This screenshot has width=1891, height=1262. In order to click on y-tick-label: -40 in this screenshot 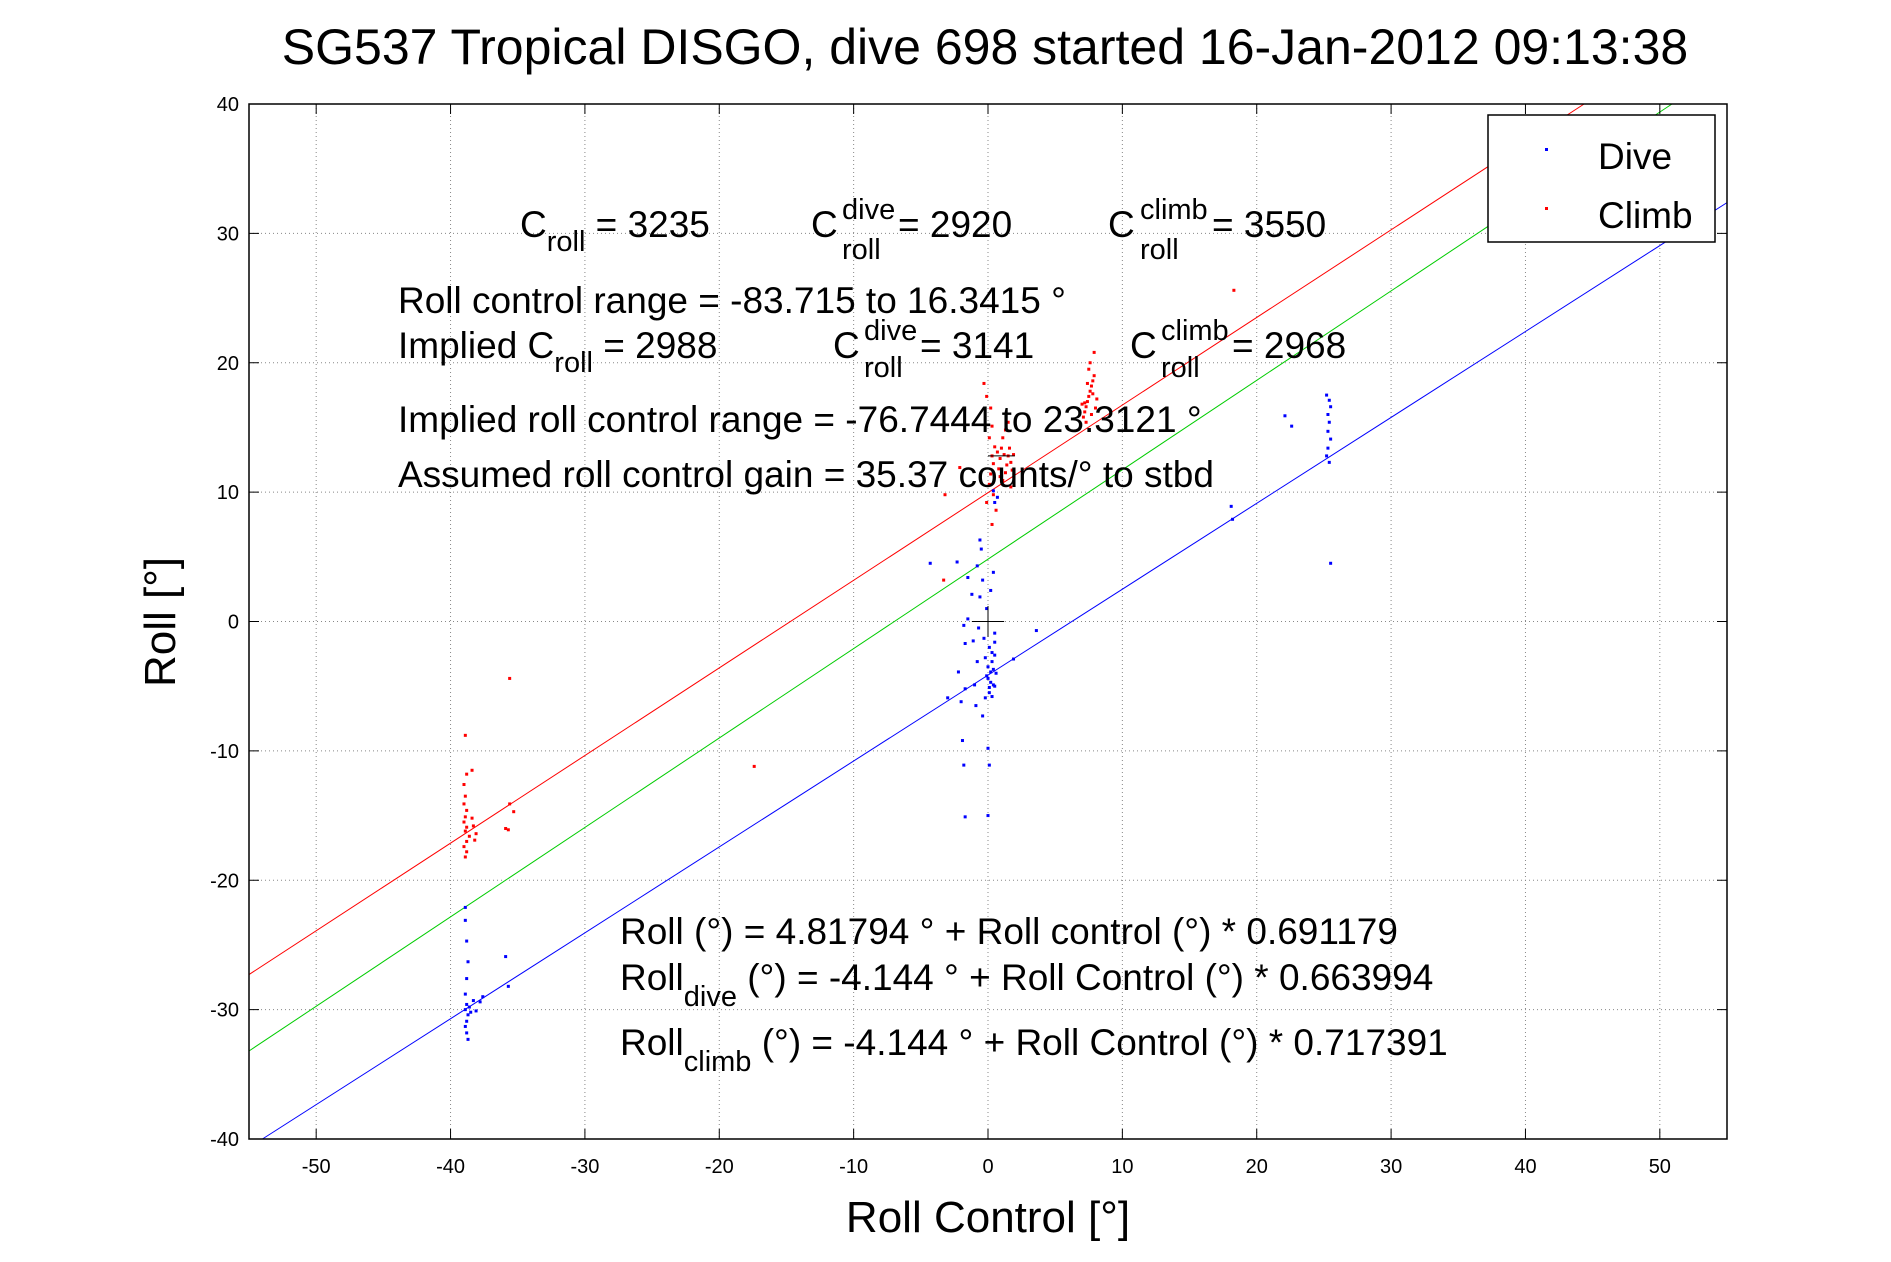, I will do `click(224, 1140)`.